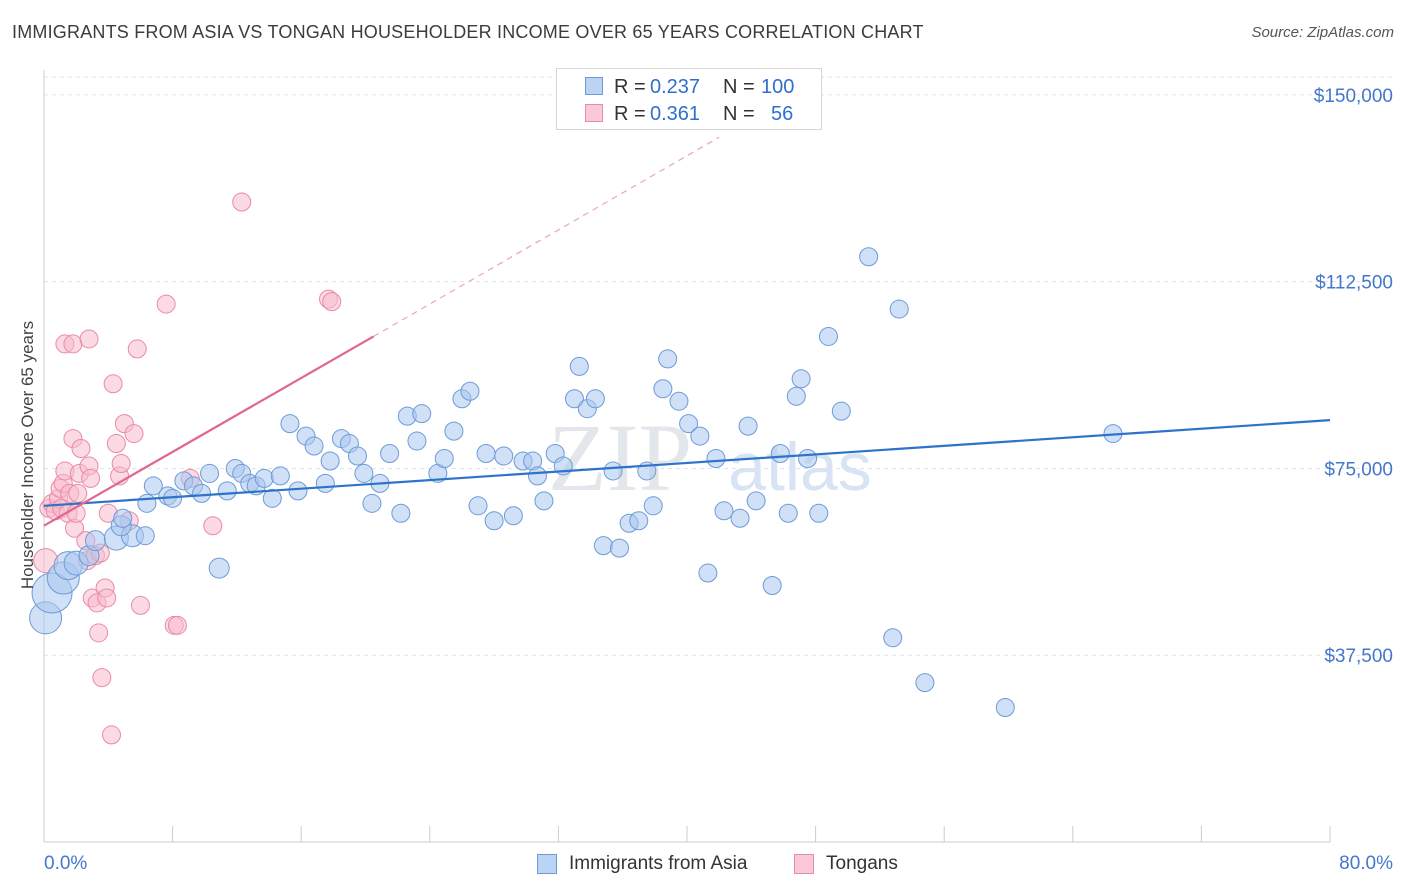  Describe the element at coordinates (65, 863) in the screenshot. I see `x-tick-label-min: 0.0%` at that location.